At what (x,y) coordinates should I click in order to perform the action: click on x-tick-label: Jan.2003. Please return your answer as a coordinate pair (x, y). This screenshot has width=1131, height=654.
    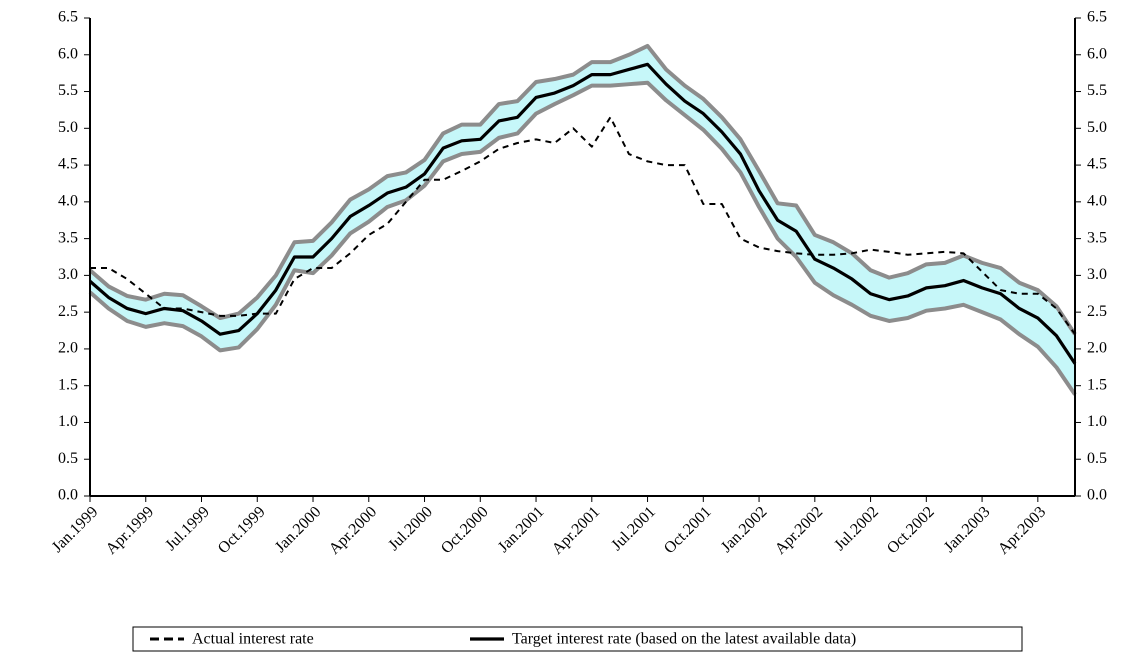
    Looking at the image, I should click on (967, 529).